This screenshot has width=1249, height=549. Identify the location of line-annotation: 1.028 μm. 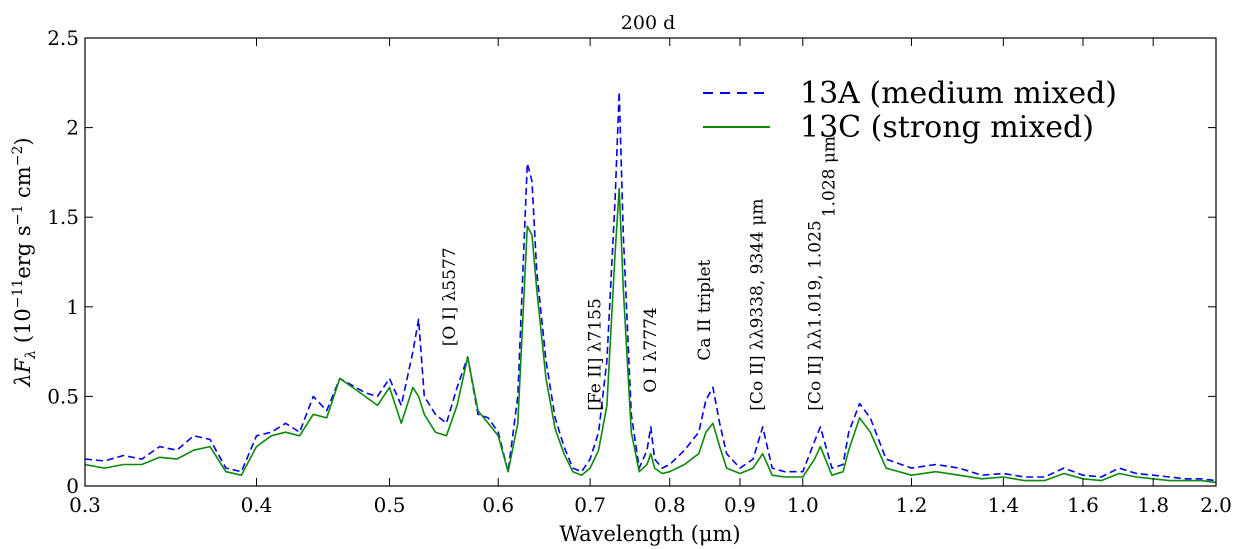
(830, 176).